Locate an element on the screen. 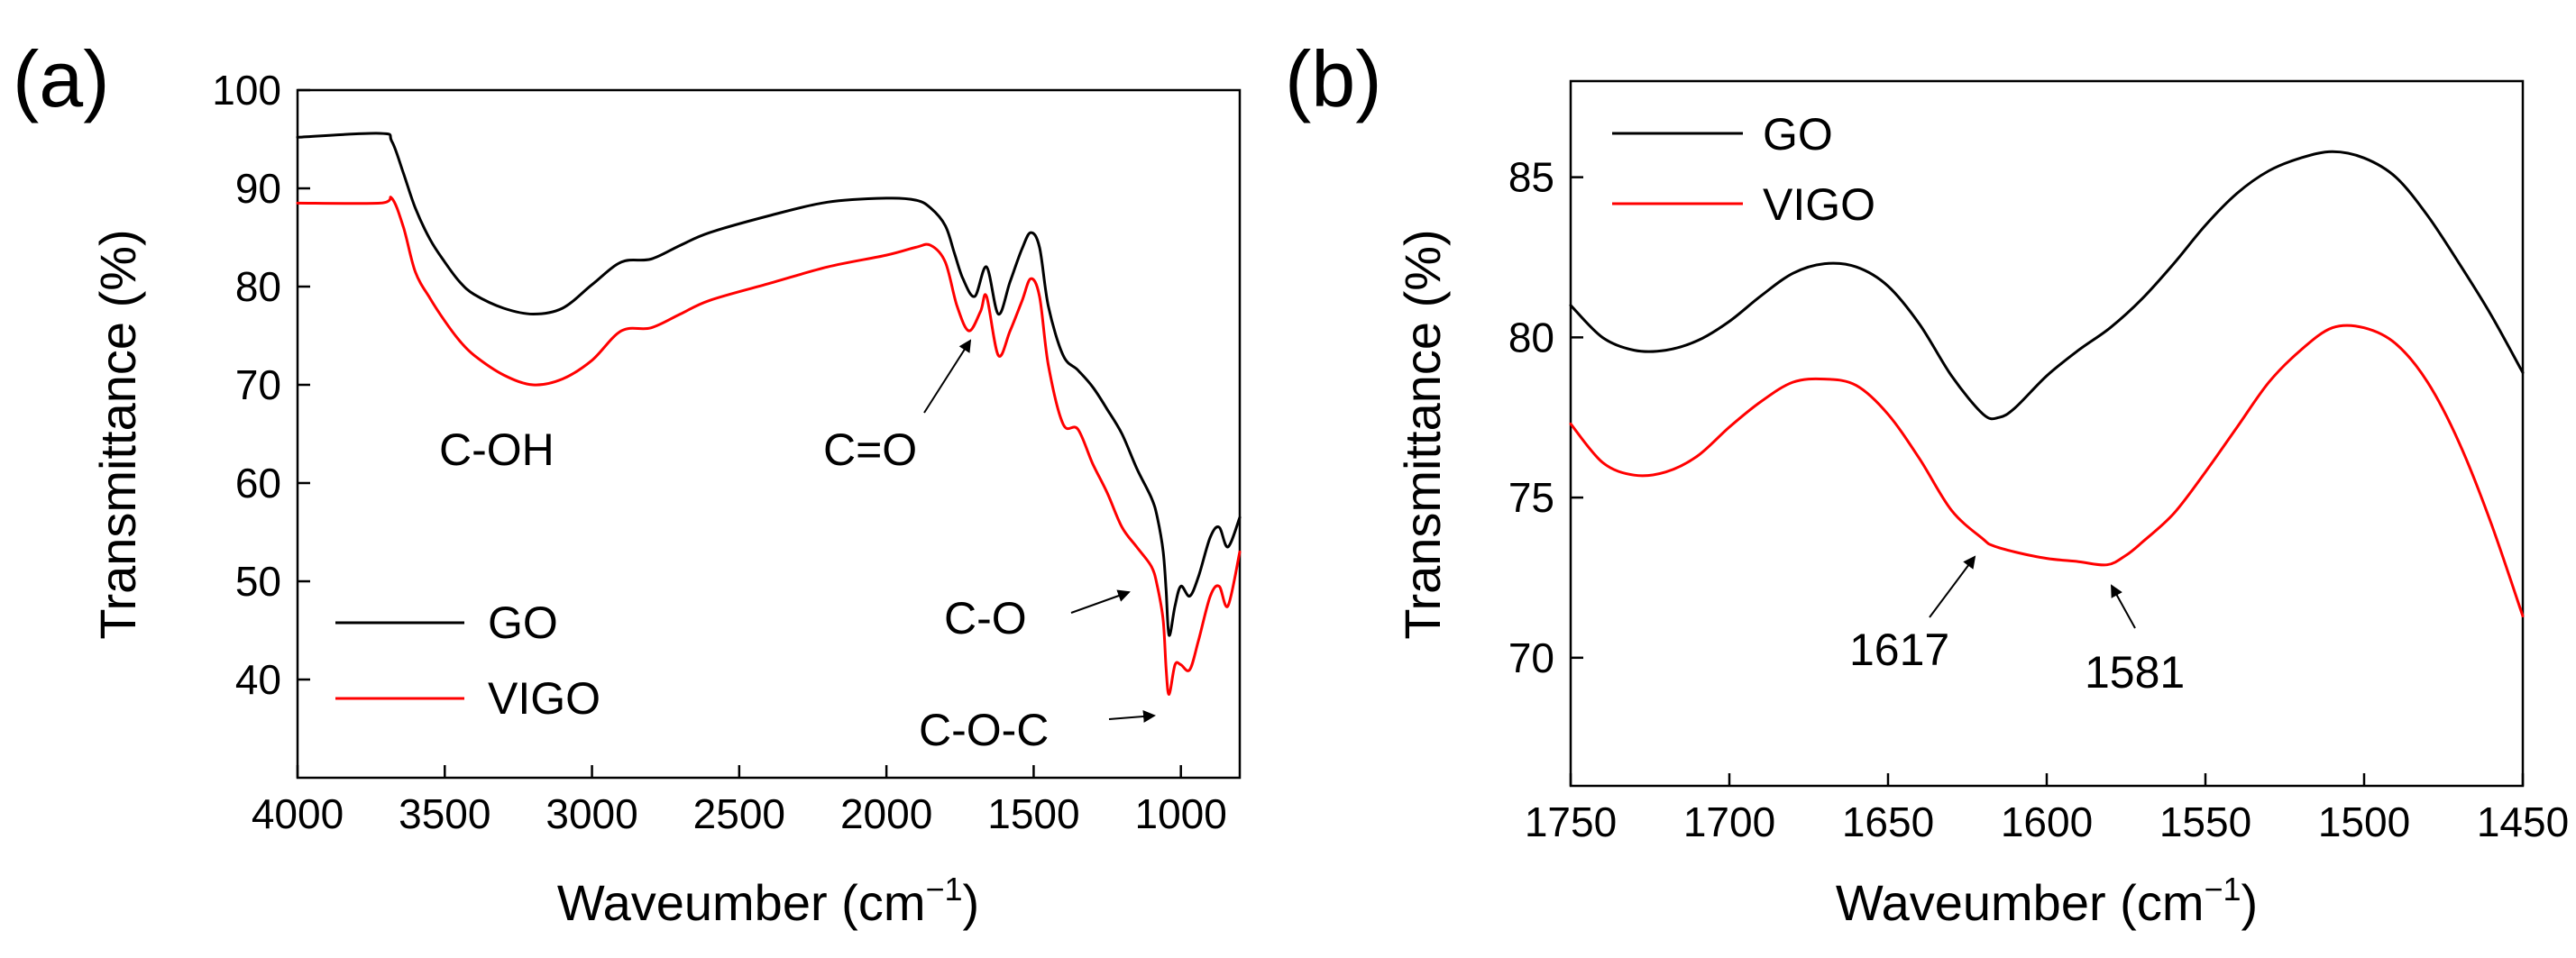  panel-a-xlabel: Waveumber (cm−1) is located at coordinates (768, 901).